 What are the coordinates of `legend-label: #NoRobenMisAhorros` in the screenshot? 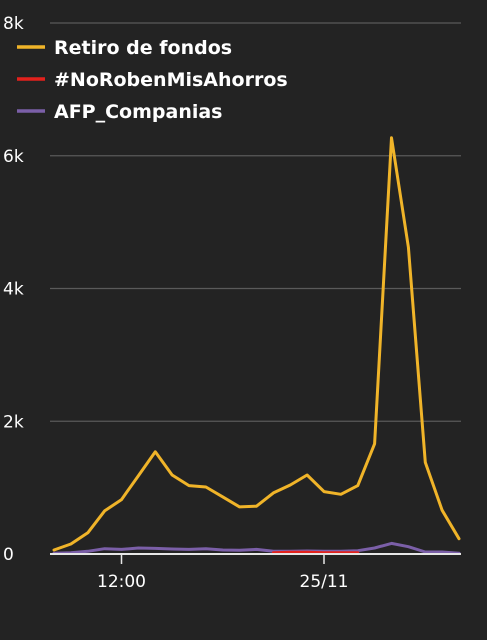 It's located at (171, 80).